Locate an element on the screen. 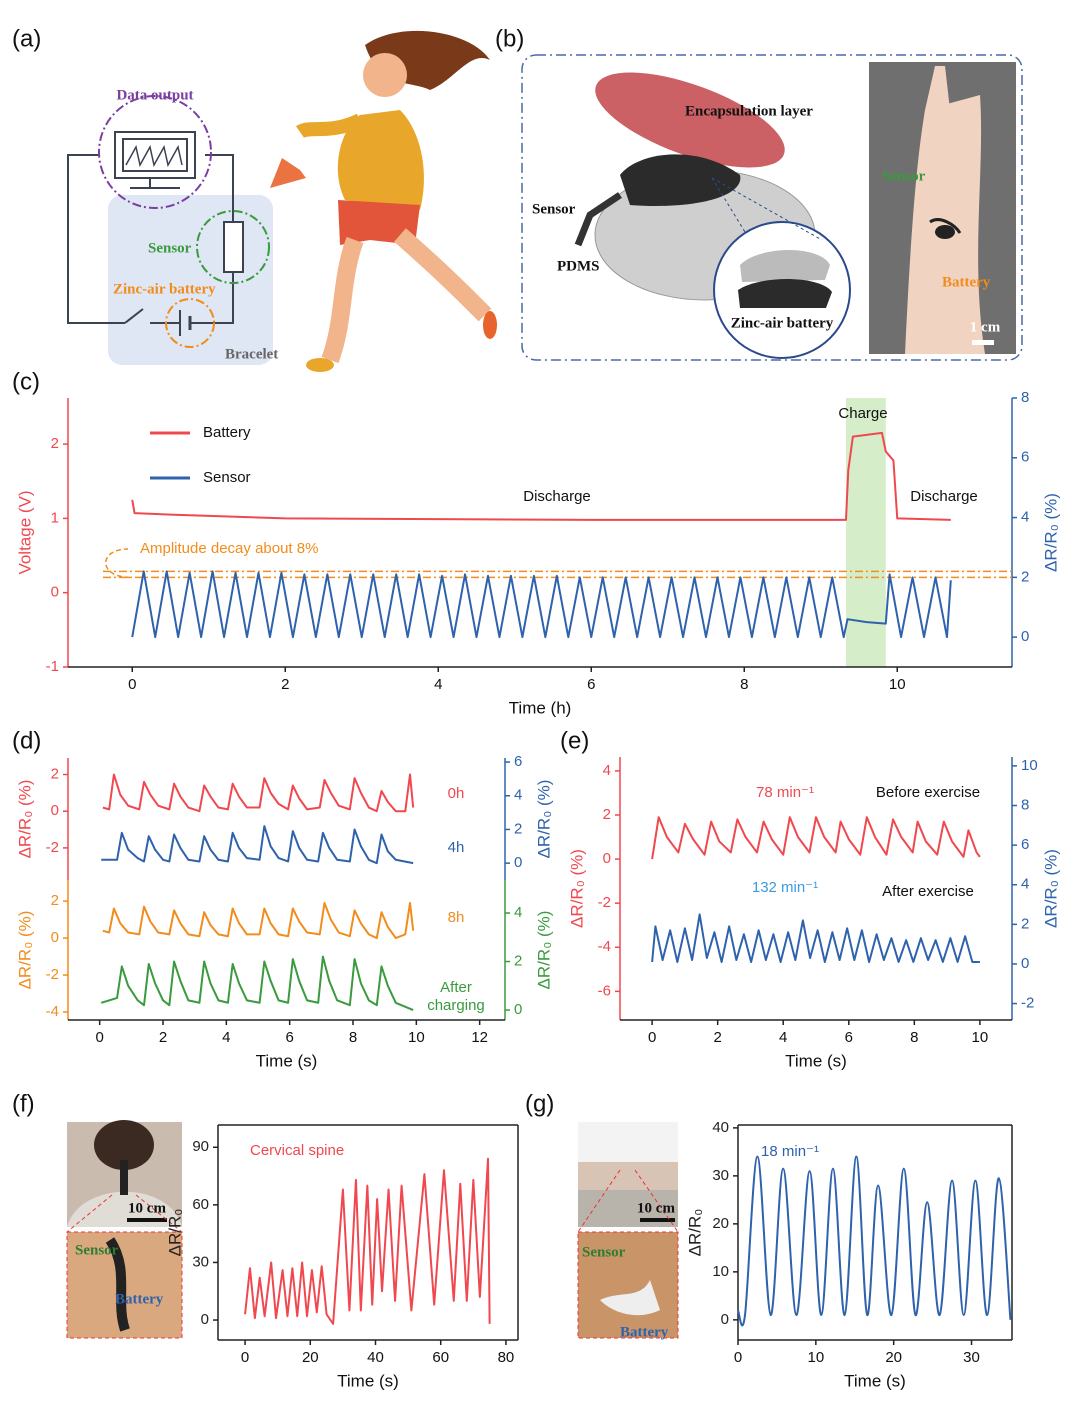  y-tick-label: 10 is located at coordinates (720, 1271).